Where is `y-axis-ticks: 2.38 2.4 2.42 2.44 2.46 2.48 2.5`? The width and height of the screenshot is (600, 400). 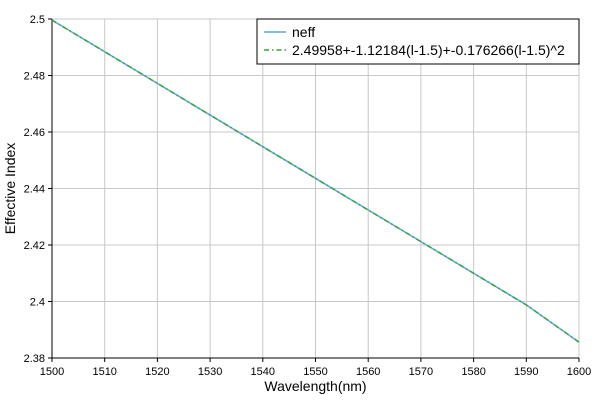 y-axis-ticks: 2.38 2.4 2.42 2.44 2.46 2.48 2.5 is located at coordinates (38, 189).